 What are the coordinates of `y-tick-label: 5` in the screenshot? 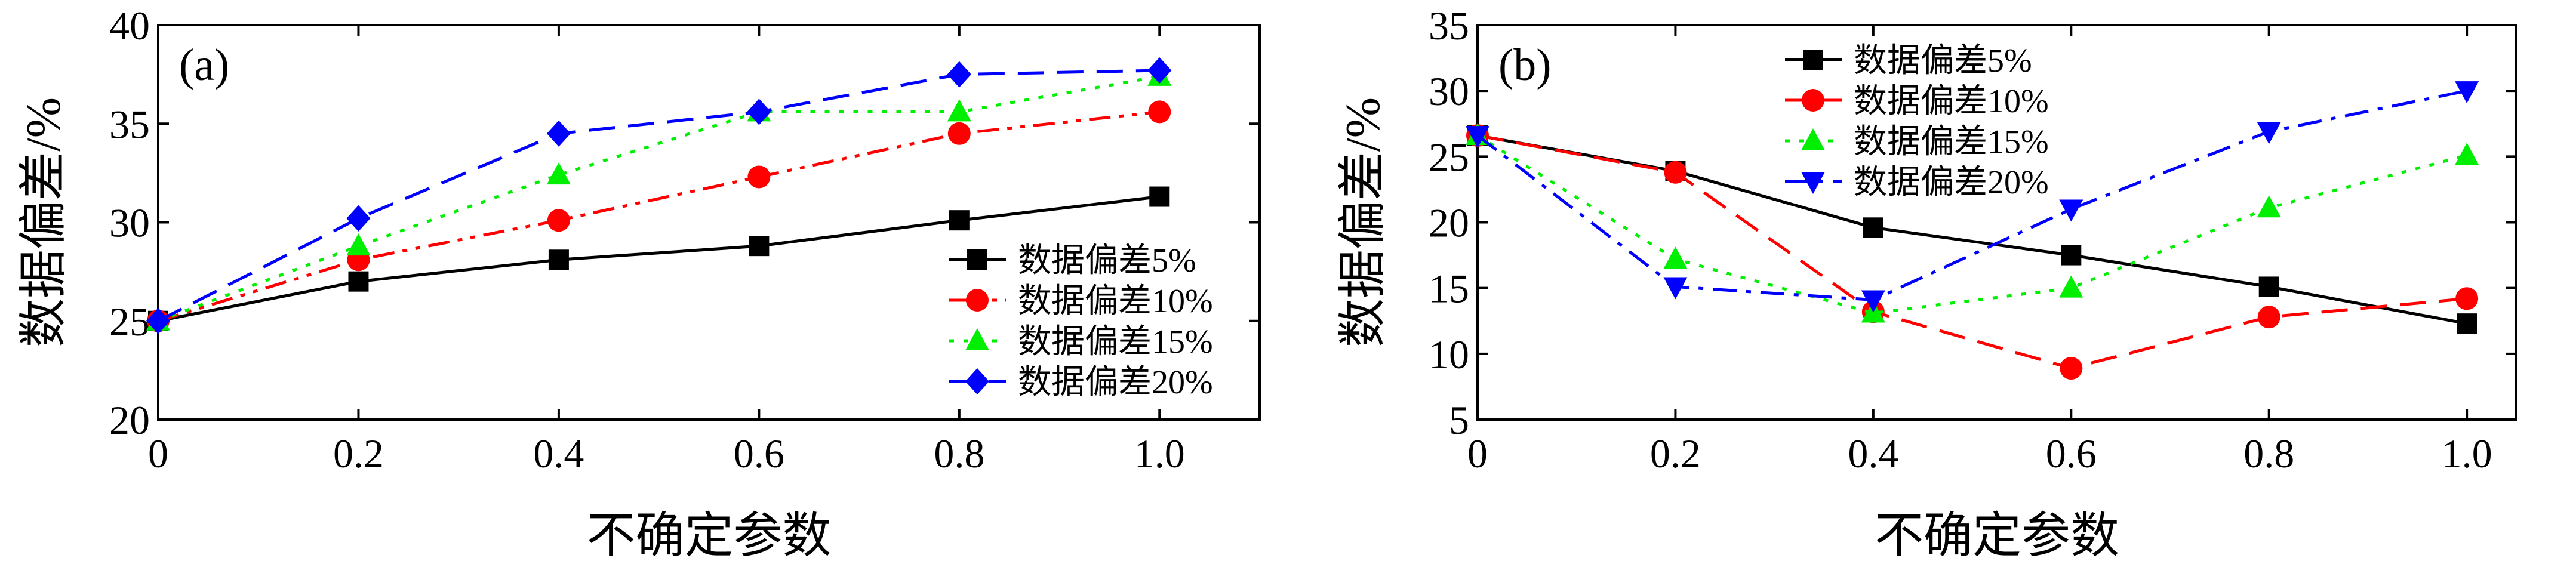 It's located at (1459, 420).